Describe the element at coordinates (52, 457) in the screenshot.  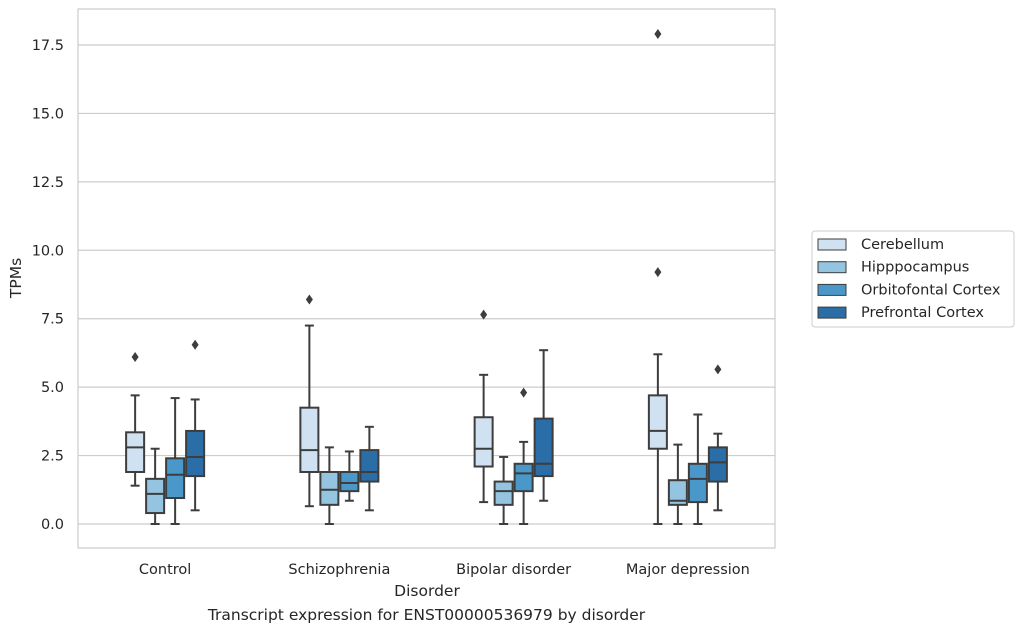
I see `y-tick-label: 2.5` at that location.